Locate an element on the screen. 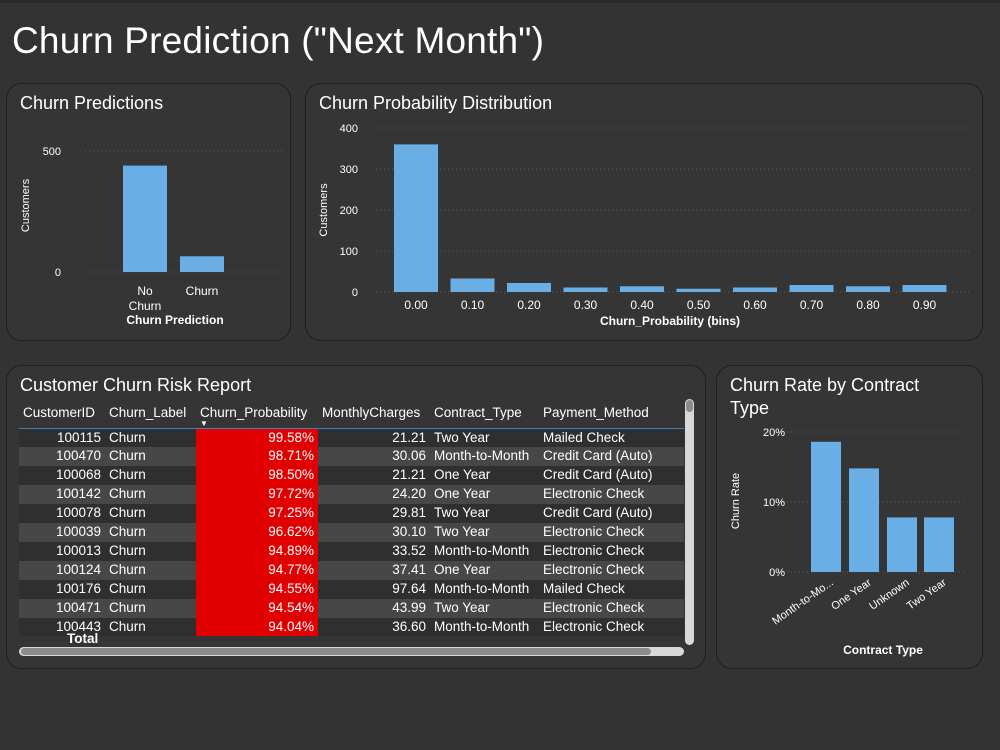 Image resolution: width=1000 pixels, height=750 pixels. bar-bin-0.40 is located at coordinates (642, 289).